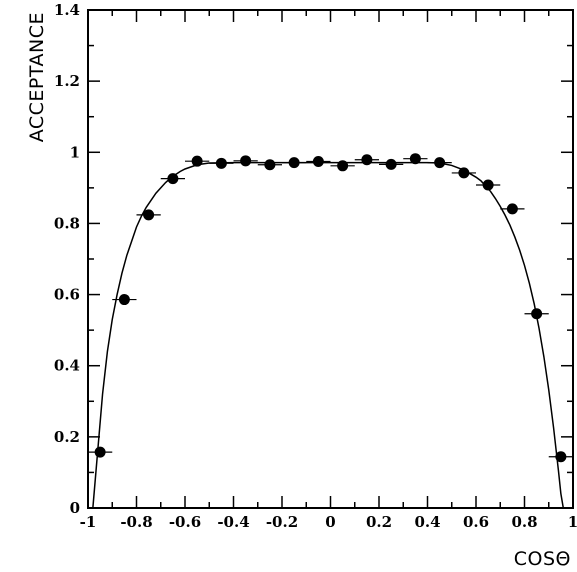 The width and height of the screenshot is (577, 572). Describe the element at coordinates (185, 522) in the screenshot. I see `x-tick-label: -0.6` at that location.